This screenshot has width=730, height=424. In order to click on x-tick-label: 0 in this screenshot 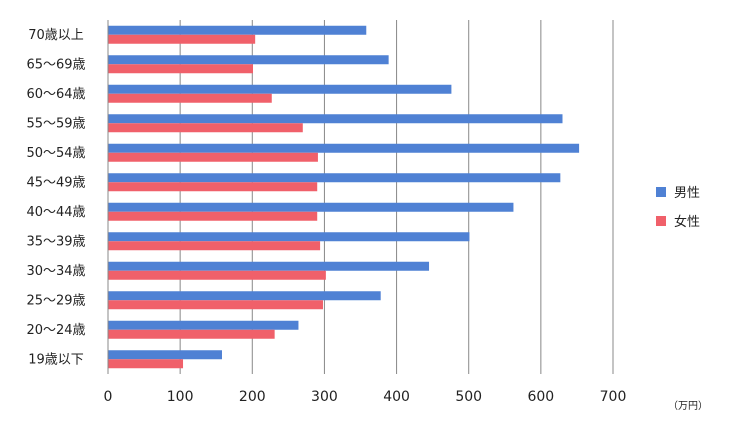, I will do `click(108, 397)`.